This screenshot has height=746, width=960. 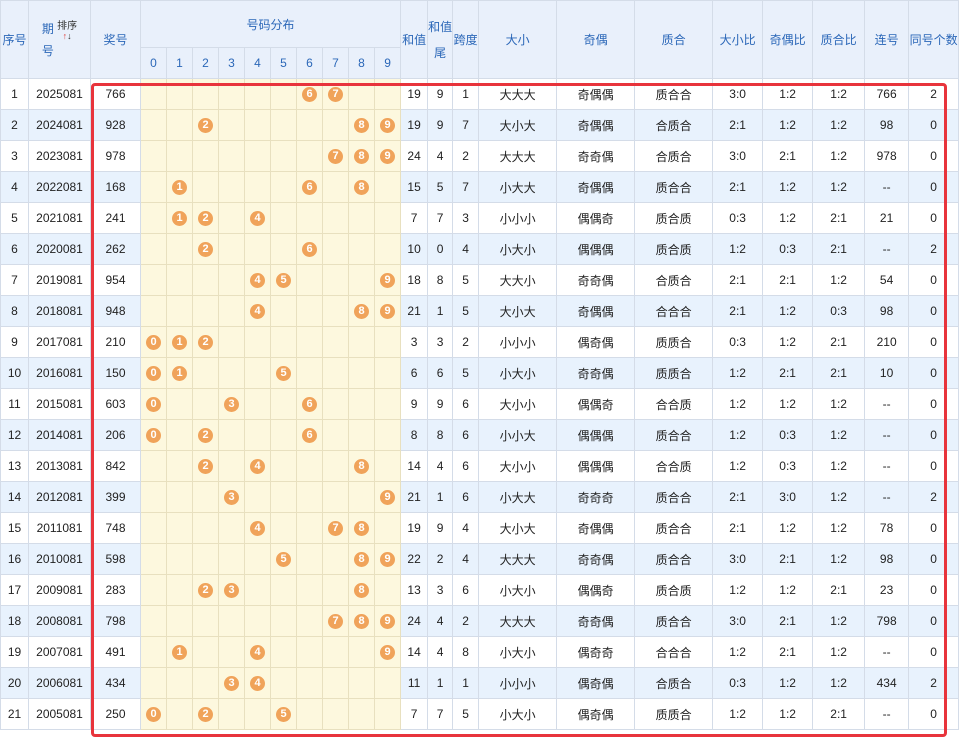 What do you see at coordinates (14, 280) in the screenshot?
I see `cell-seq: 7` at bounding box center [14, 280].